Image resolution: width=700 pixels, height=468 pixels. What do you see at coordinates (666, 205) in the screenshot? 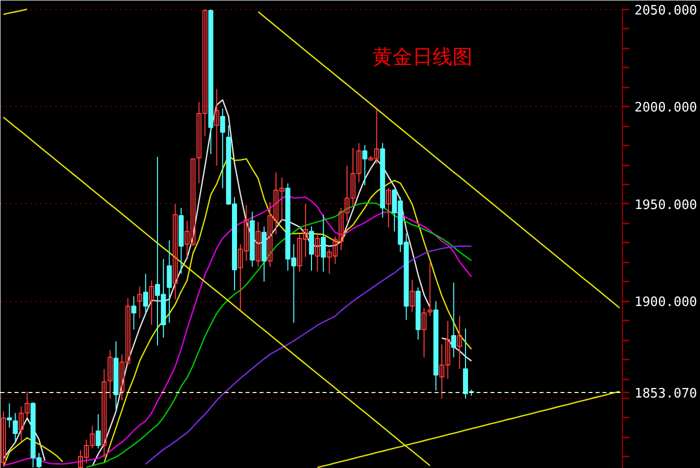
I see `y-tick-label: 1950.000` at bounding box center [666, 205].